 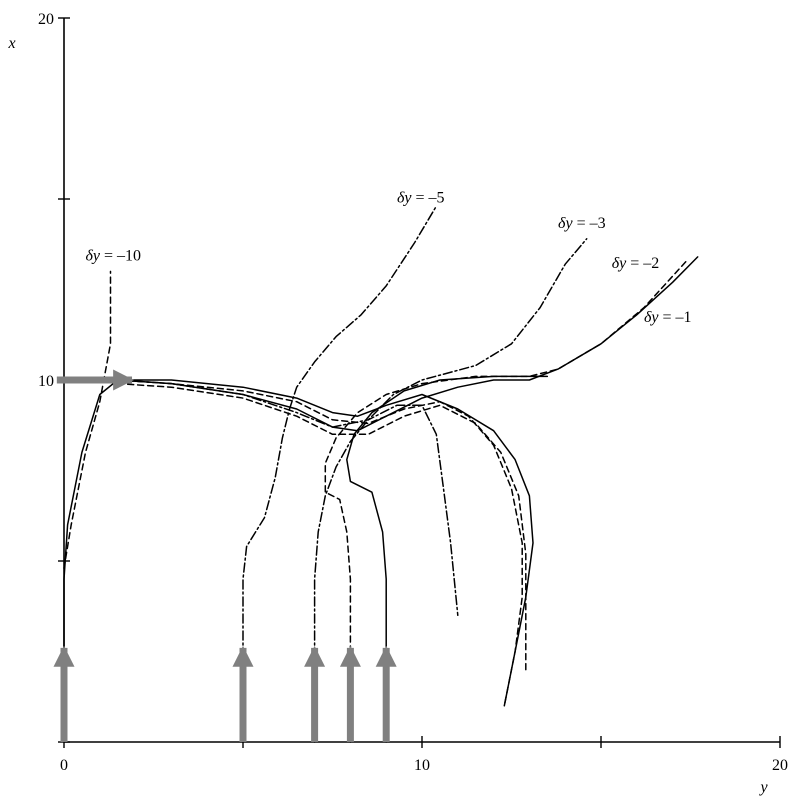 What do you see at coordinates (11, 43) in the screenshot?
I see `y-axis-title: x` at bounding box center [11, 43].